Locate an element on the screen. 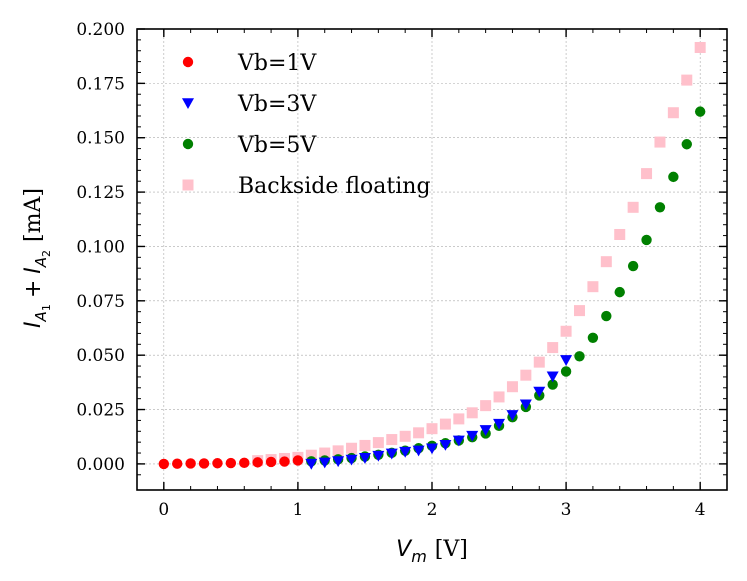 The height and width of the screenshot is (581, 747). x-axis-label-unit: [V] is located at coordinates (451, 549).